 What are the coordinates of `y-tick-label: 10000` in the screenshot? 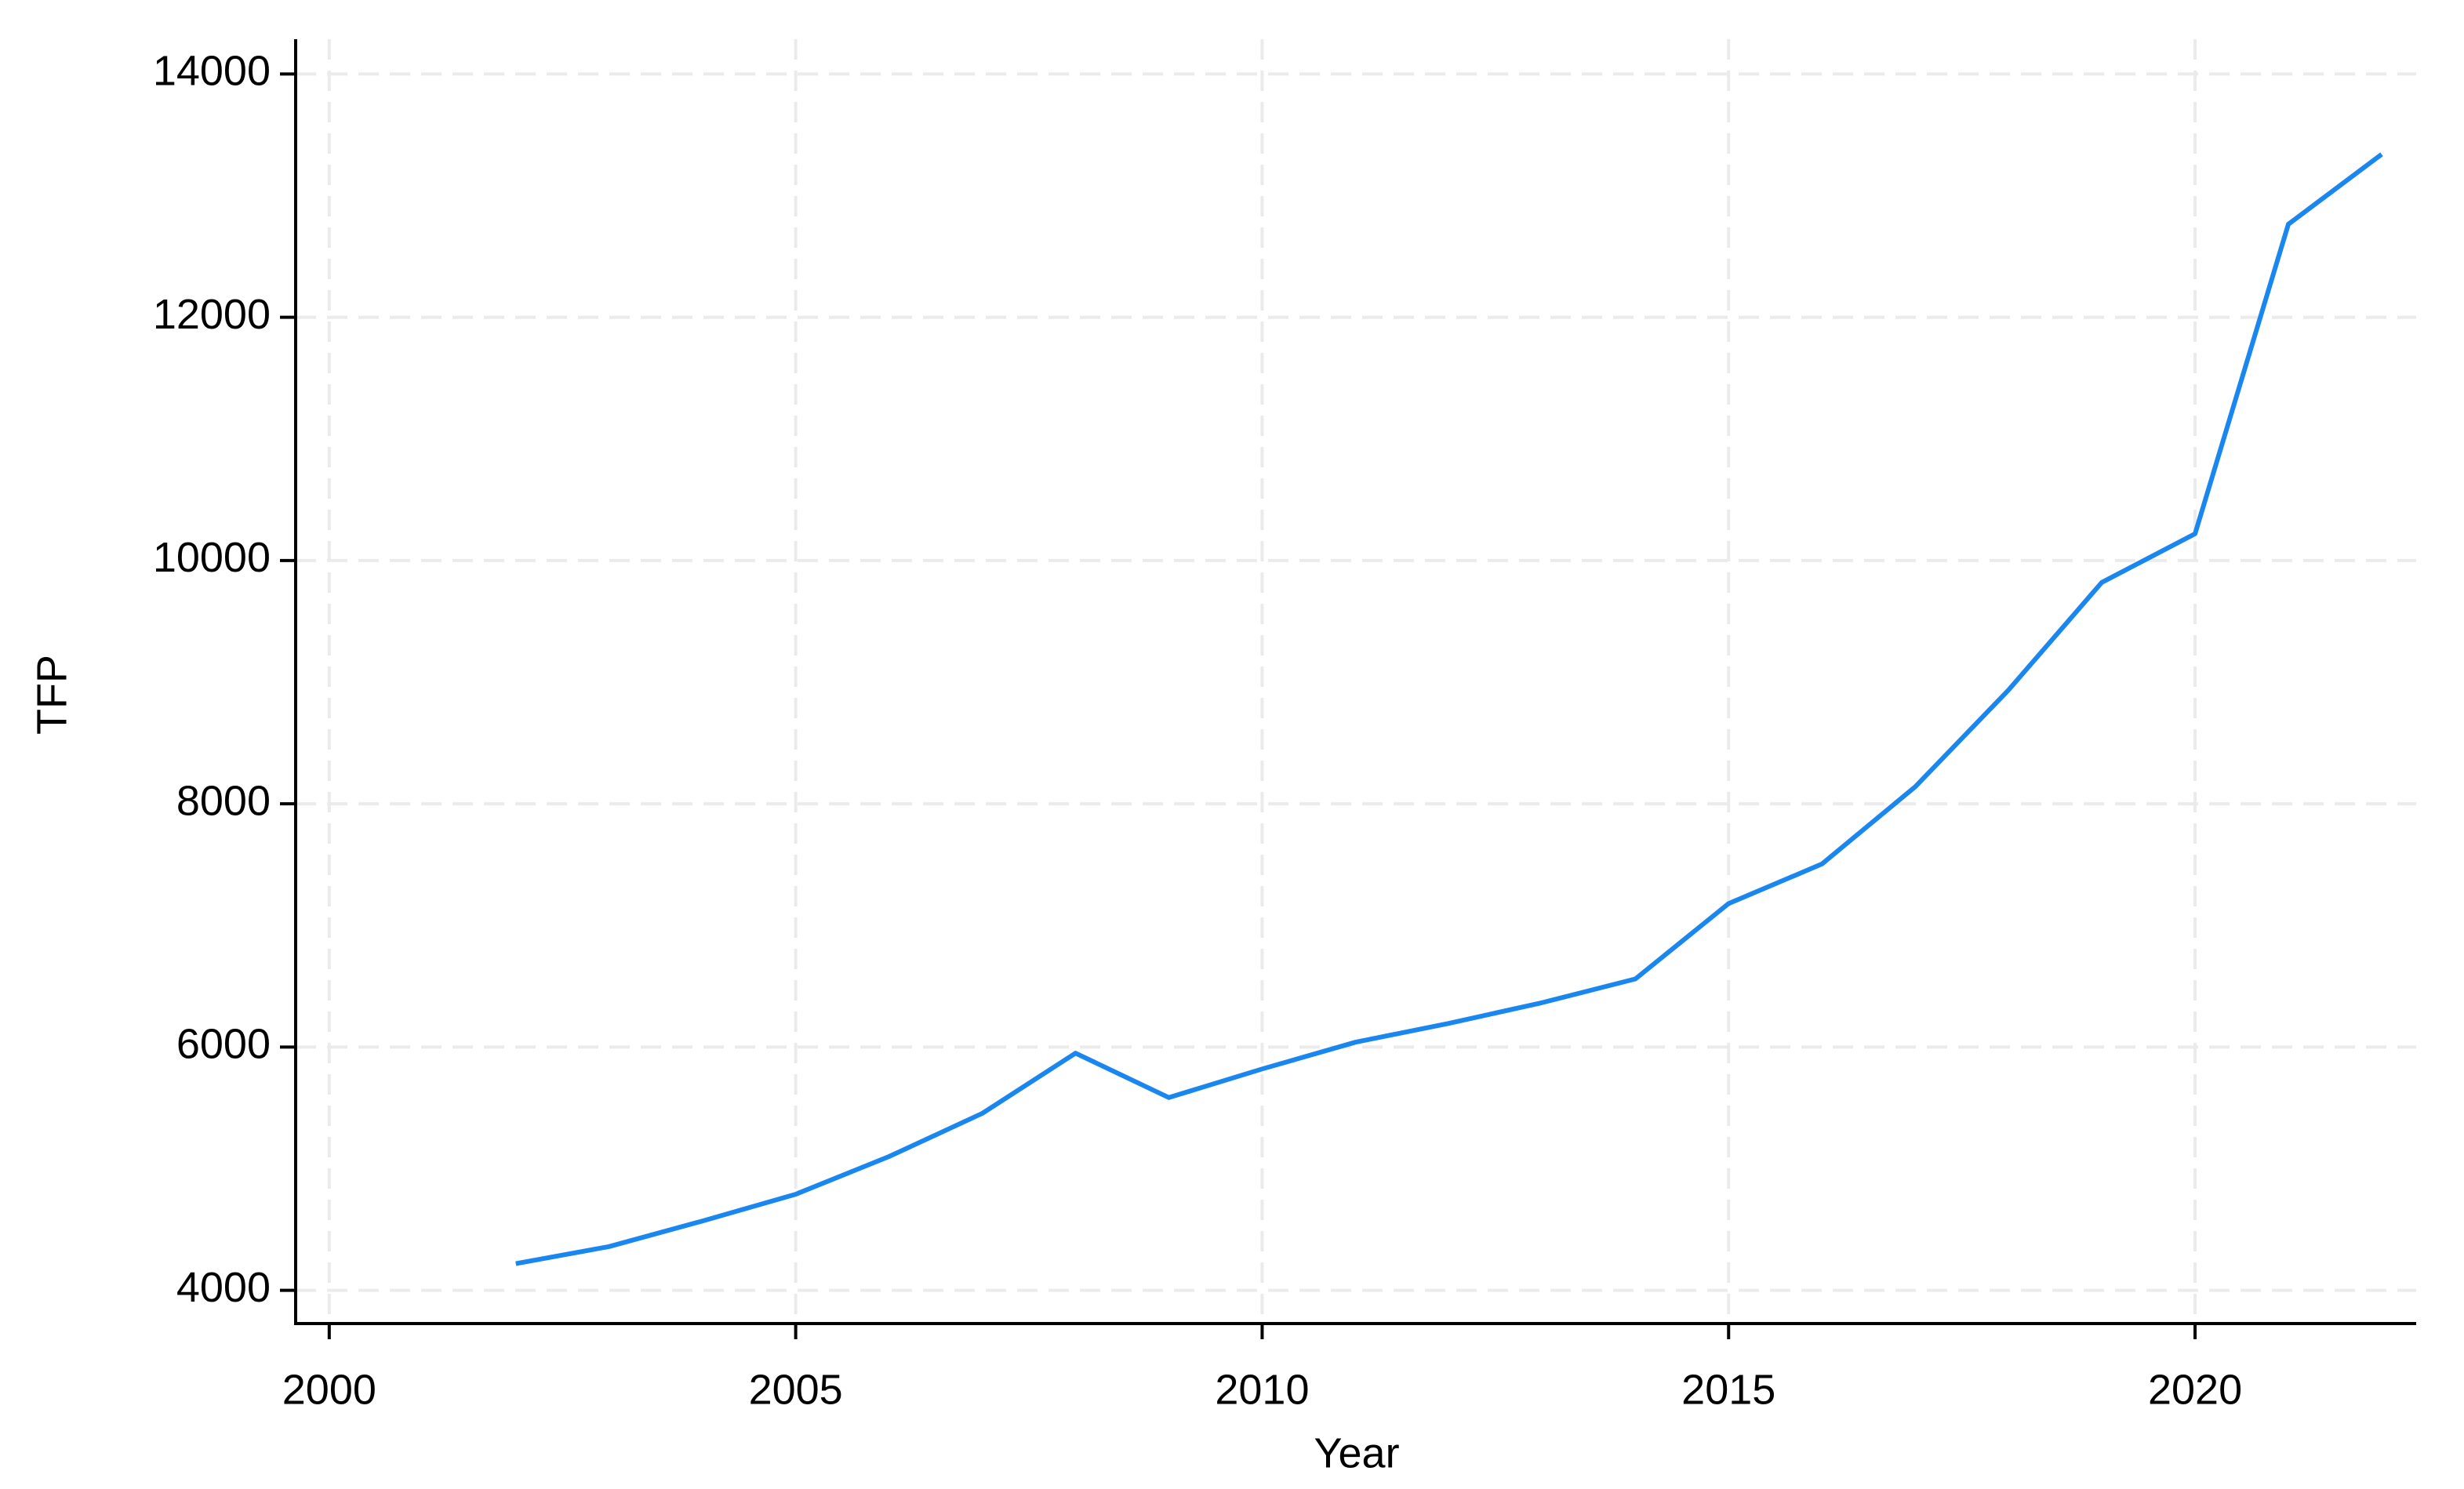 It's located at (212, 557).